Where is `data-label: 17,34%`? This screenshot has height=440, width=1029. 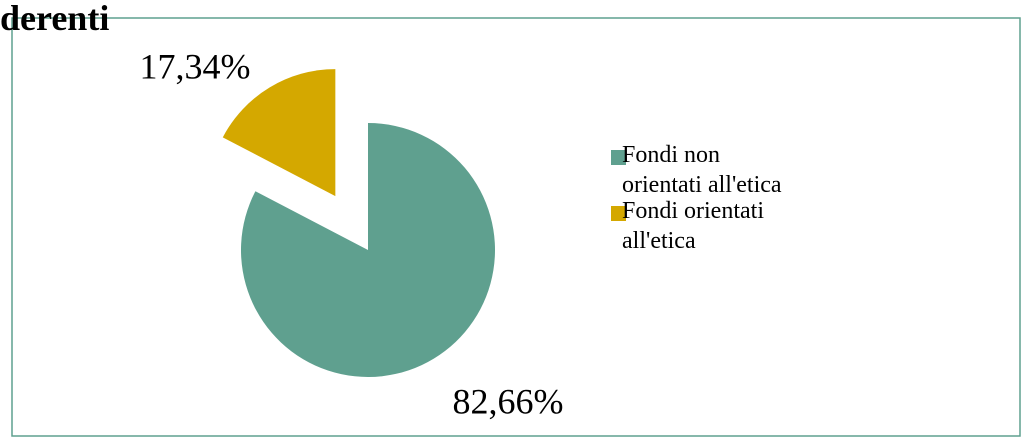 data-label: 17,34% is located at coordinates (195, 66).